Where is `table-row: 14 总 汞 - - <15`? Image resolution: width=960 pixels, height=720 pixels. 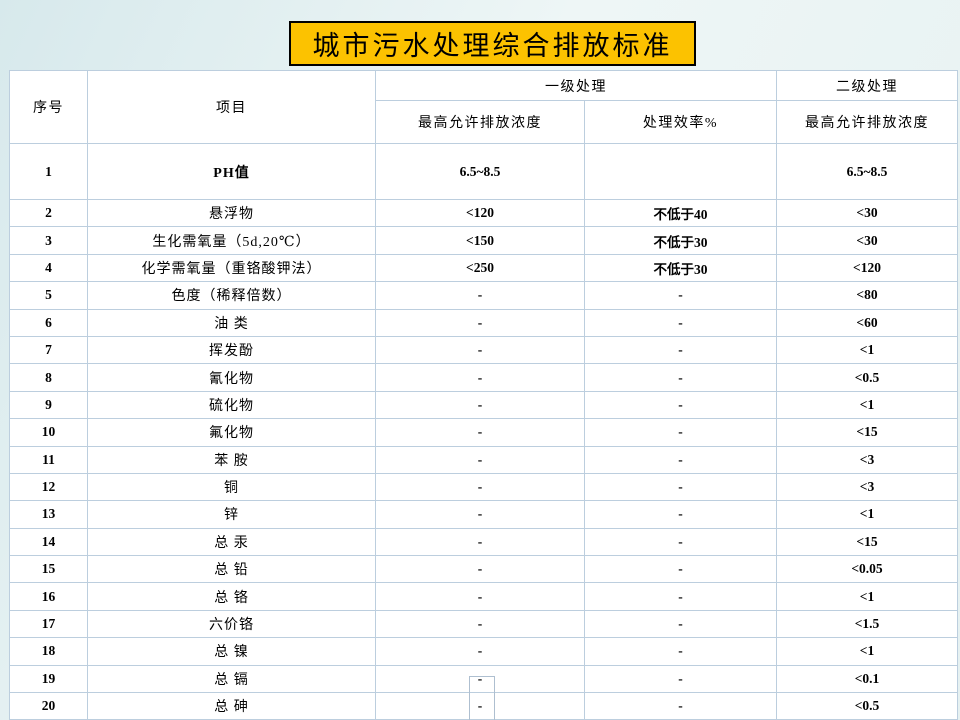
table-row: 14 总 汞 - - <15 is located at coordinates (483, 542).